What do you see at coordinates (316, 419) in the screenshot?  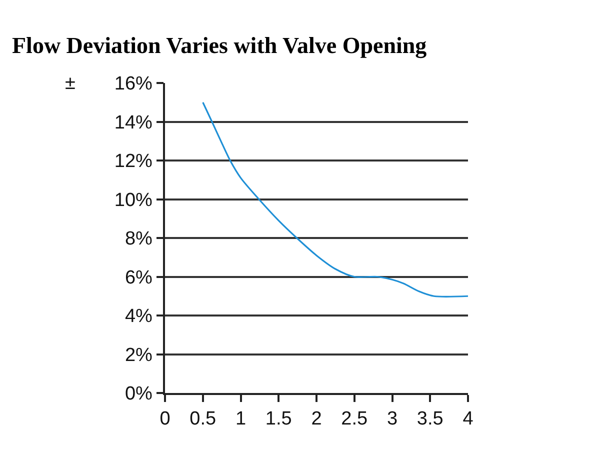 I see `x-tick-label: 2` at bounding box center [316, 419].